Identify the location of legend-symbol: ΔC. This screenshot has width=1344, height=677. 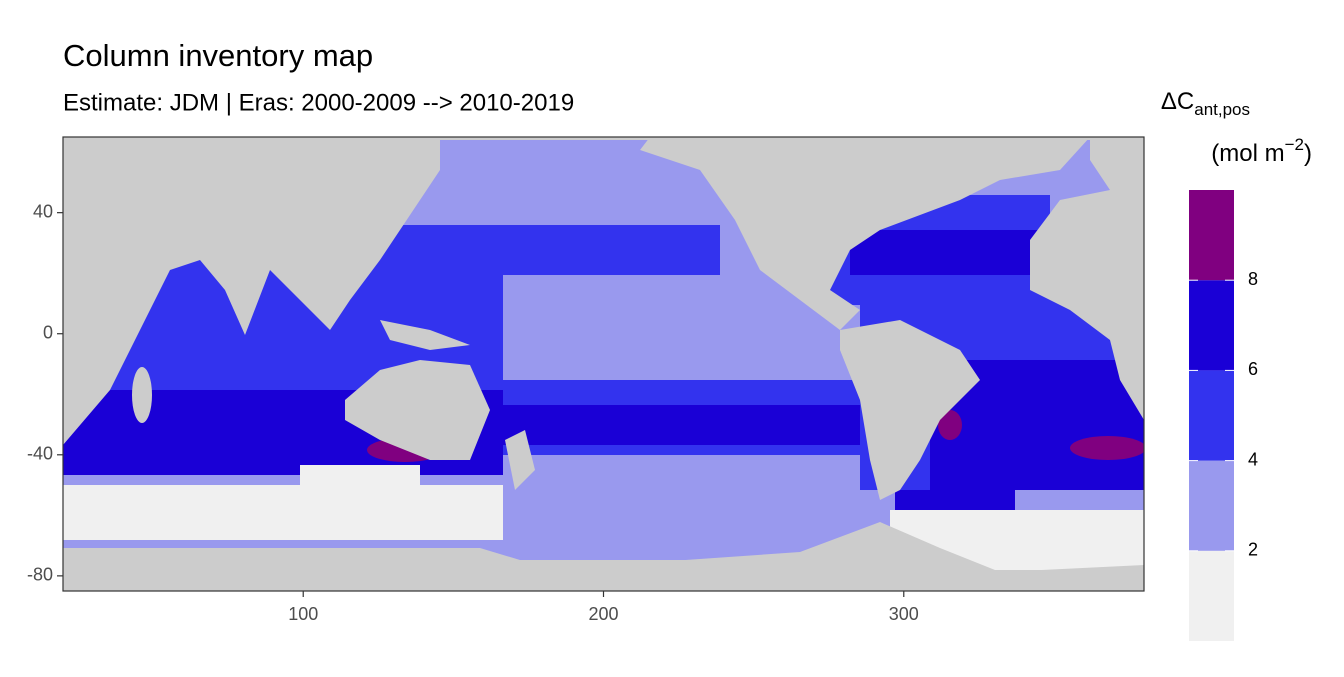
(1177, 101).